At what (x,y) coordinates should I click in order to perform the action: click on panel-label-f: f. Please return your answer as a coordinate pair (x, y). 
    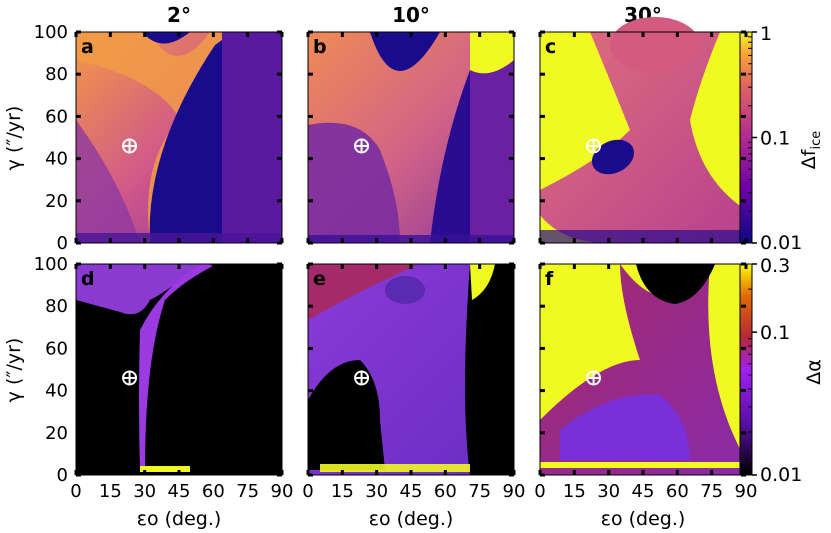
    Looking at the image, I should click on (549, 279).